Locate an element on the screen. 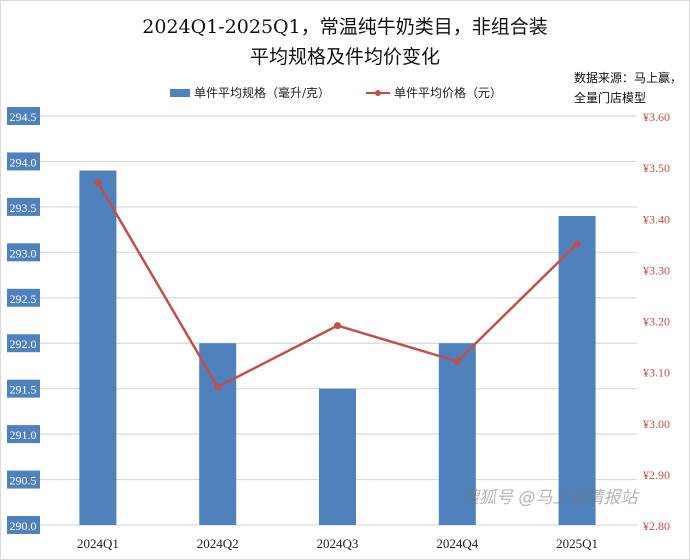 The width and height of the screenshot is (690, 560). left-tick-label: 294.5 is located at coordinates (23, 117).